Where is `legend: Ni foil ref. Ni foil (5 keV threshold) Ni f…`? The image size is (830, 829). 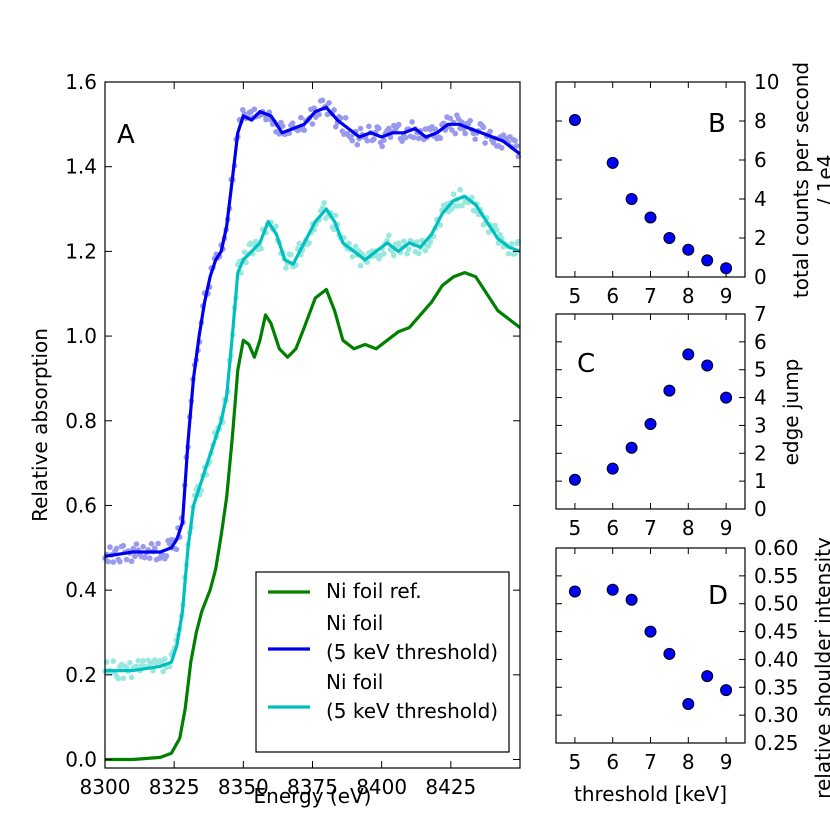 legend: Ni foil ref. Ni foil (5 keV threshold) Ni f… is located at coordinates (382, 662).